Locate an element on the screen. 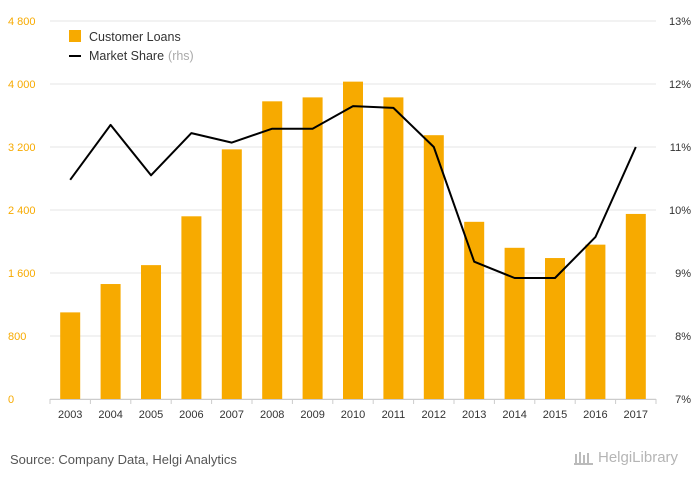 The width and height of the screenshot is (700, 483). right-axis-tick-label: 8% is located at coordinates (683, 337).